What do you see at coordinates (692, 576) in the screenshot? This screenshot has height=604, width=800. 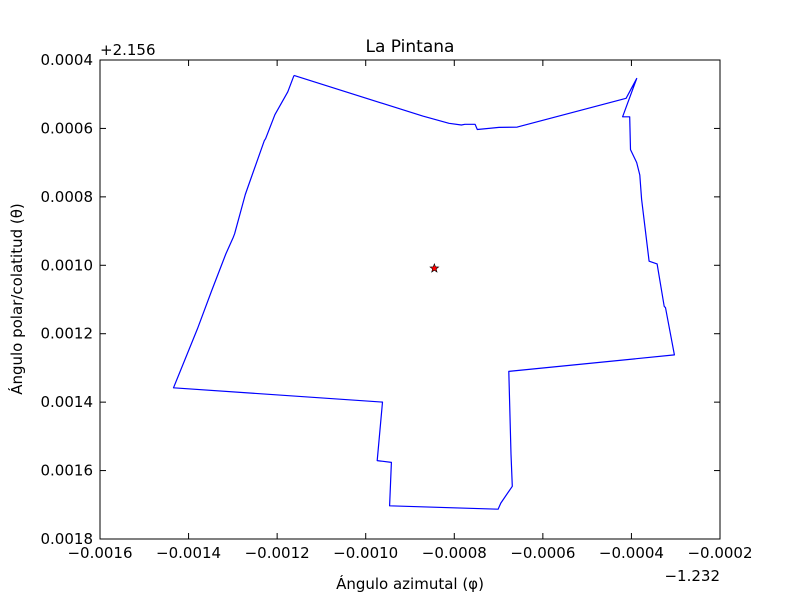 I see `x-offset-label: −1.232` at bounding box center [692, 576].